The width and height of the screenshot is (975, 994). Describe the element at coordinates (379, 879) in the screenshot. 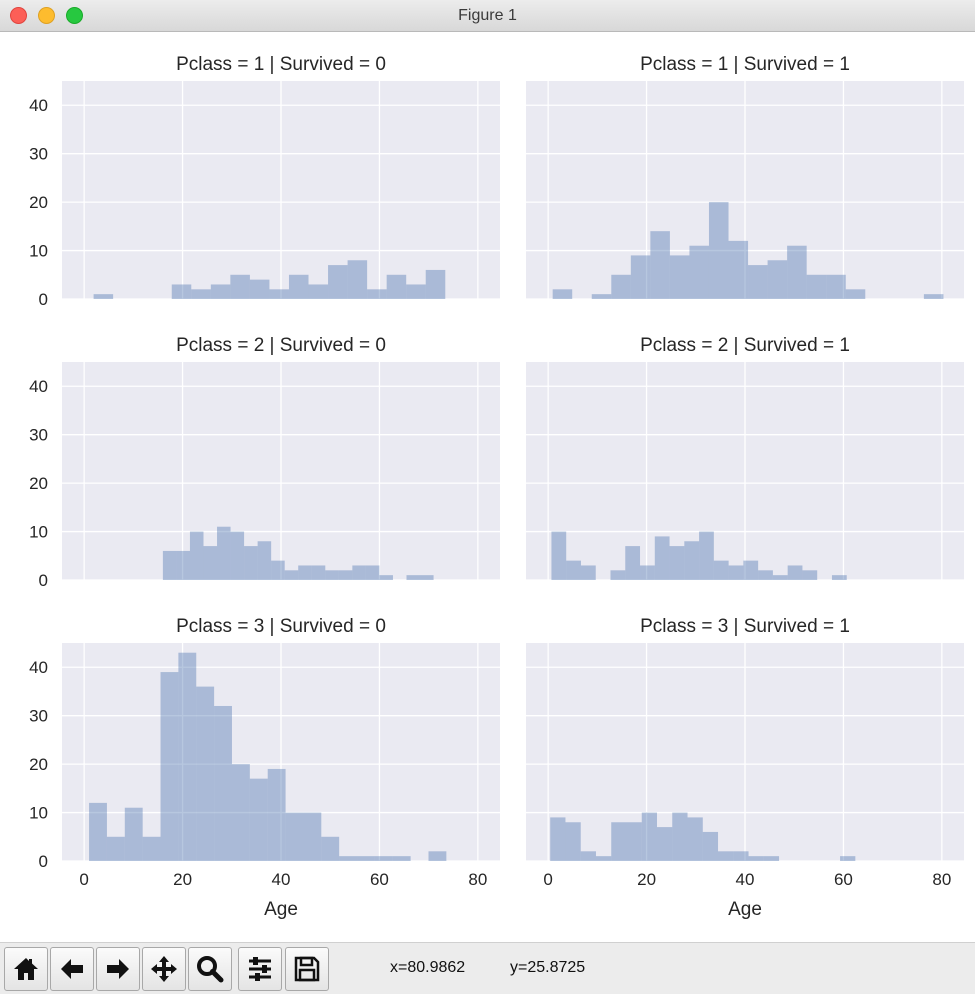

I see `x-tick-label: 60` at that location.